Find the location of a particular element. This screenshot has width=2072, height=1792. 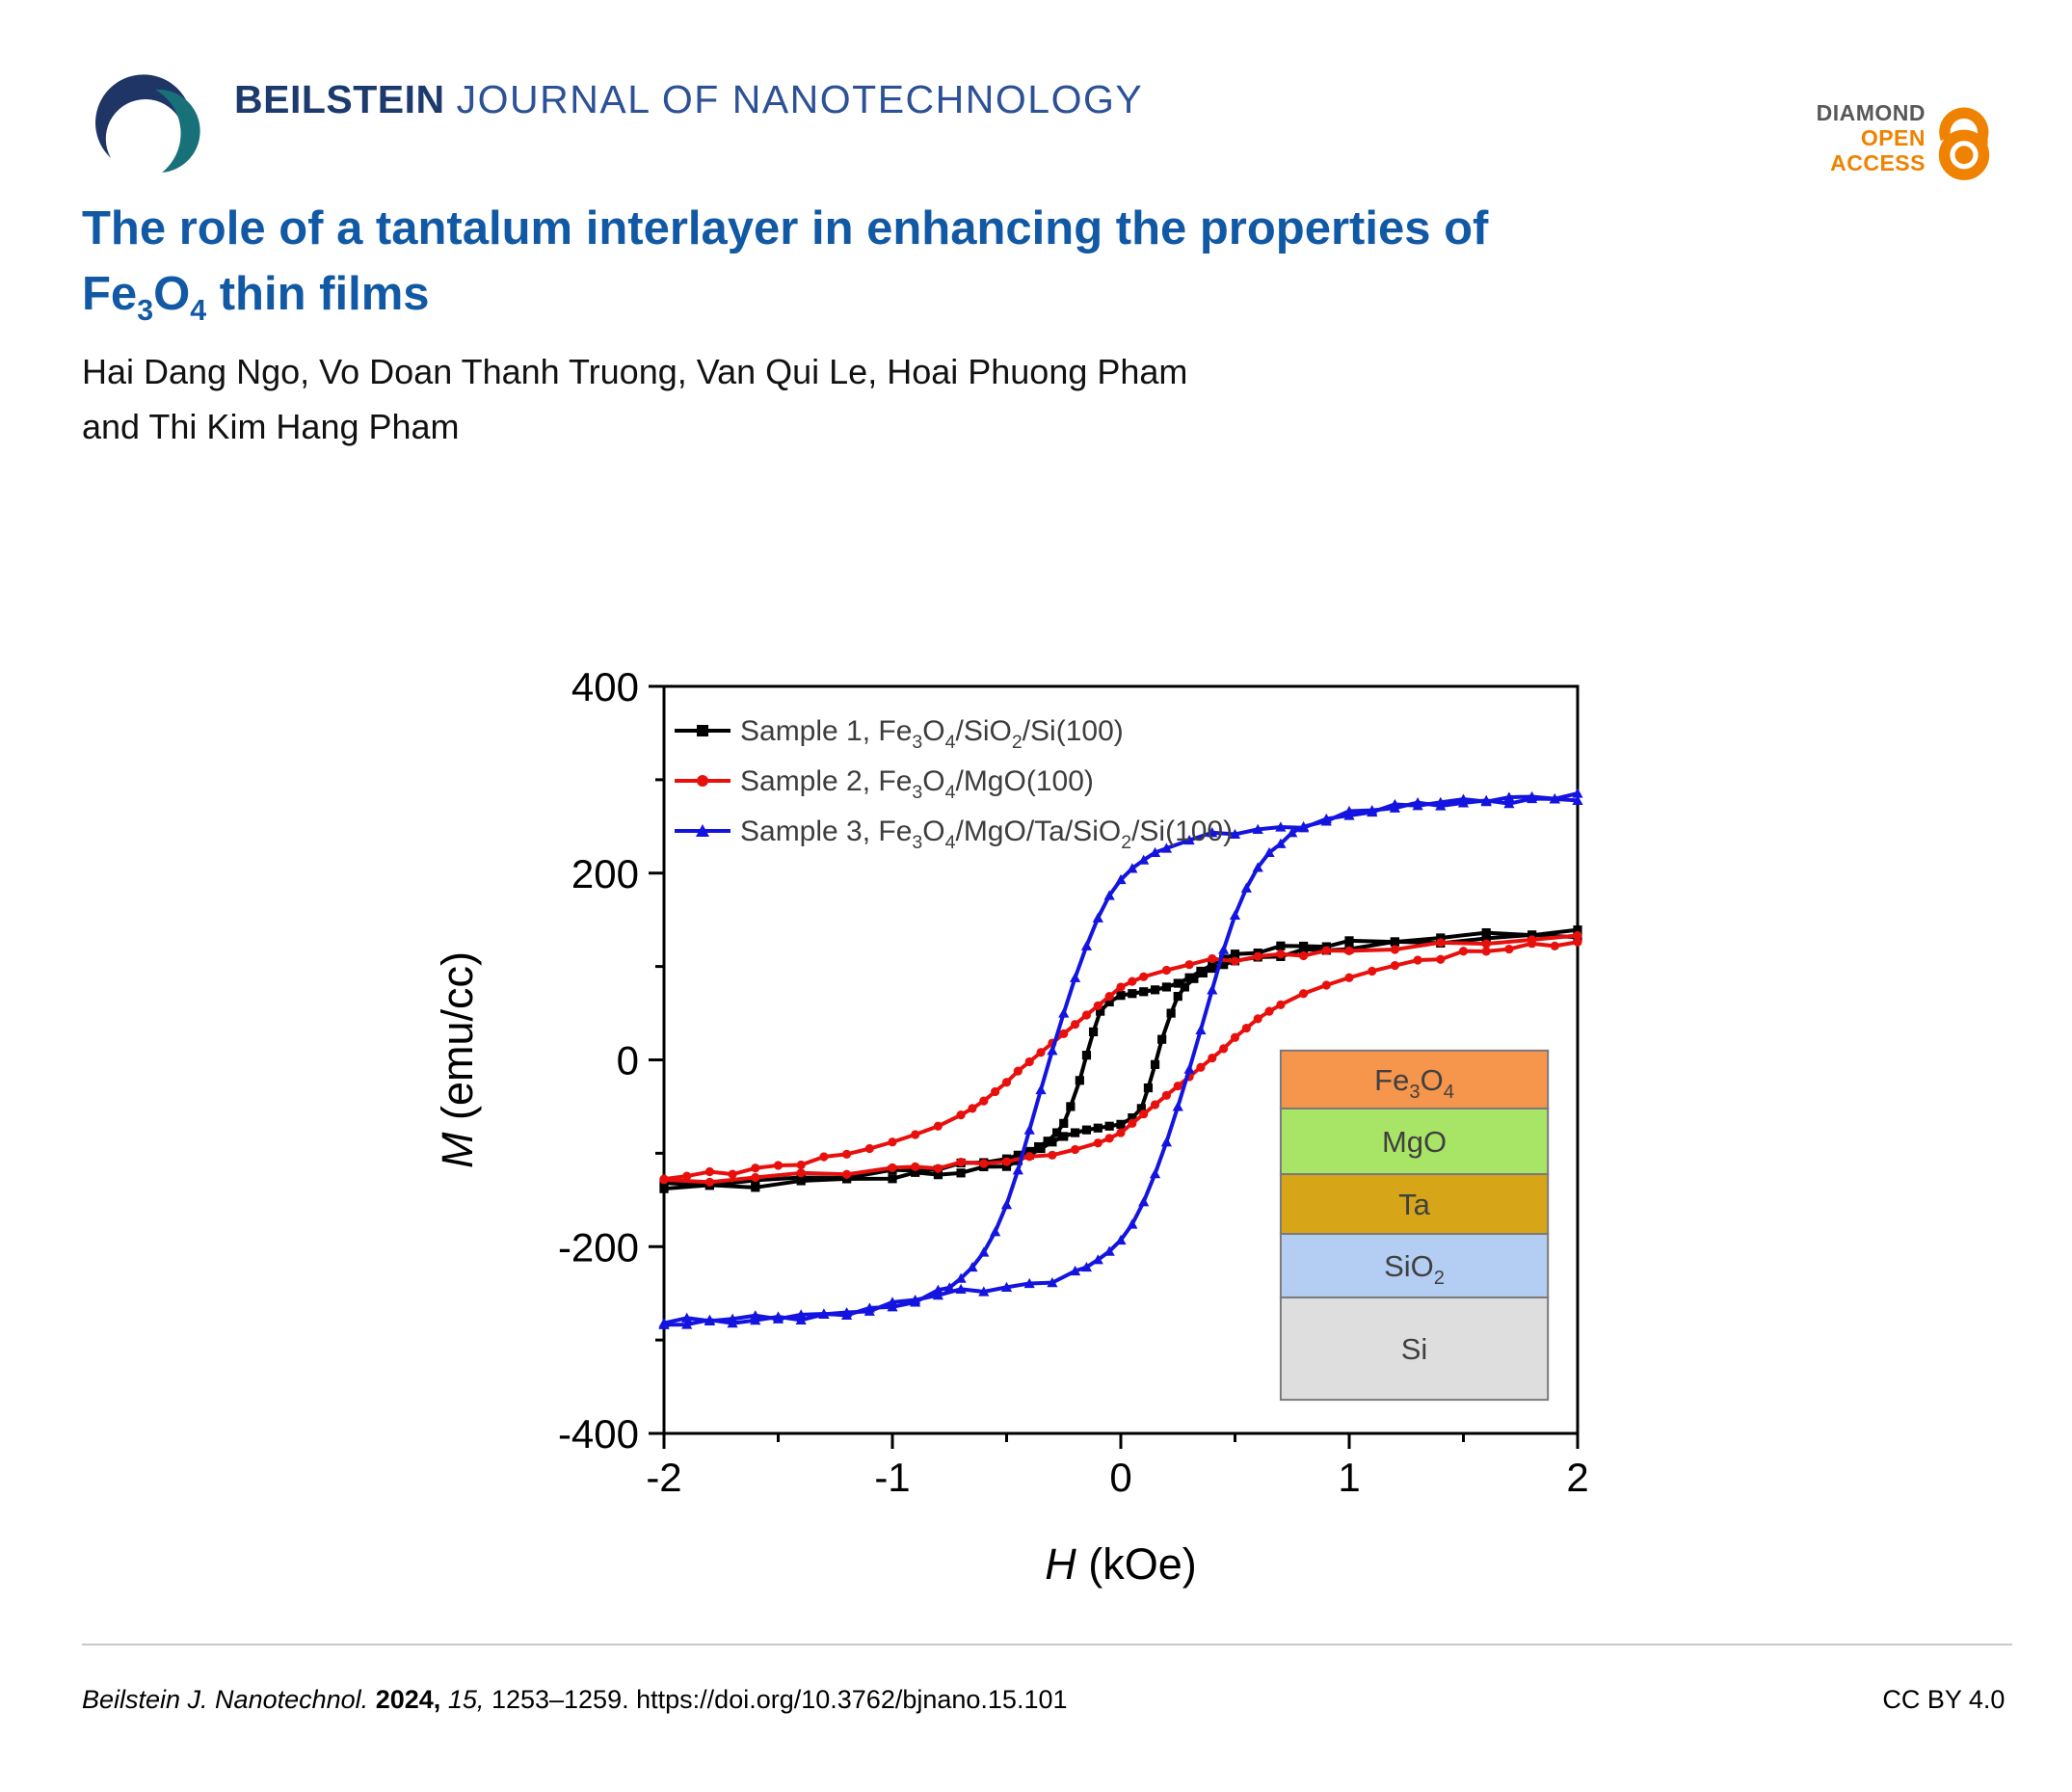

legend-label-sample3: Sample 3, Fe3O4/MgO/Ta/SiO2/Si(100) is located at coordinates (986, 834).